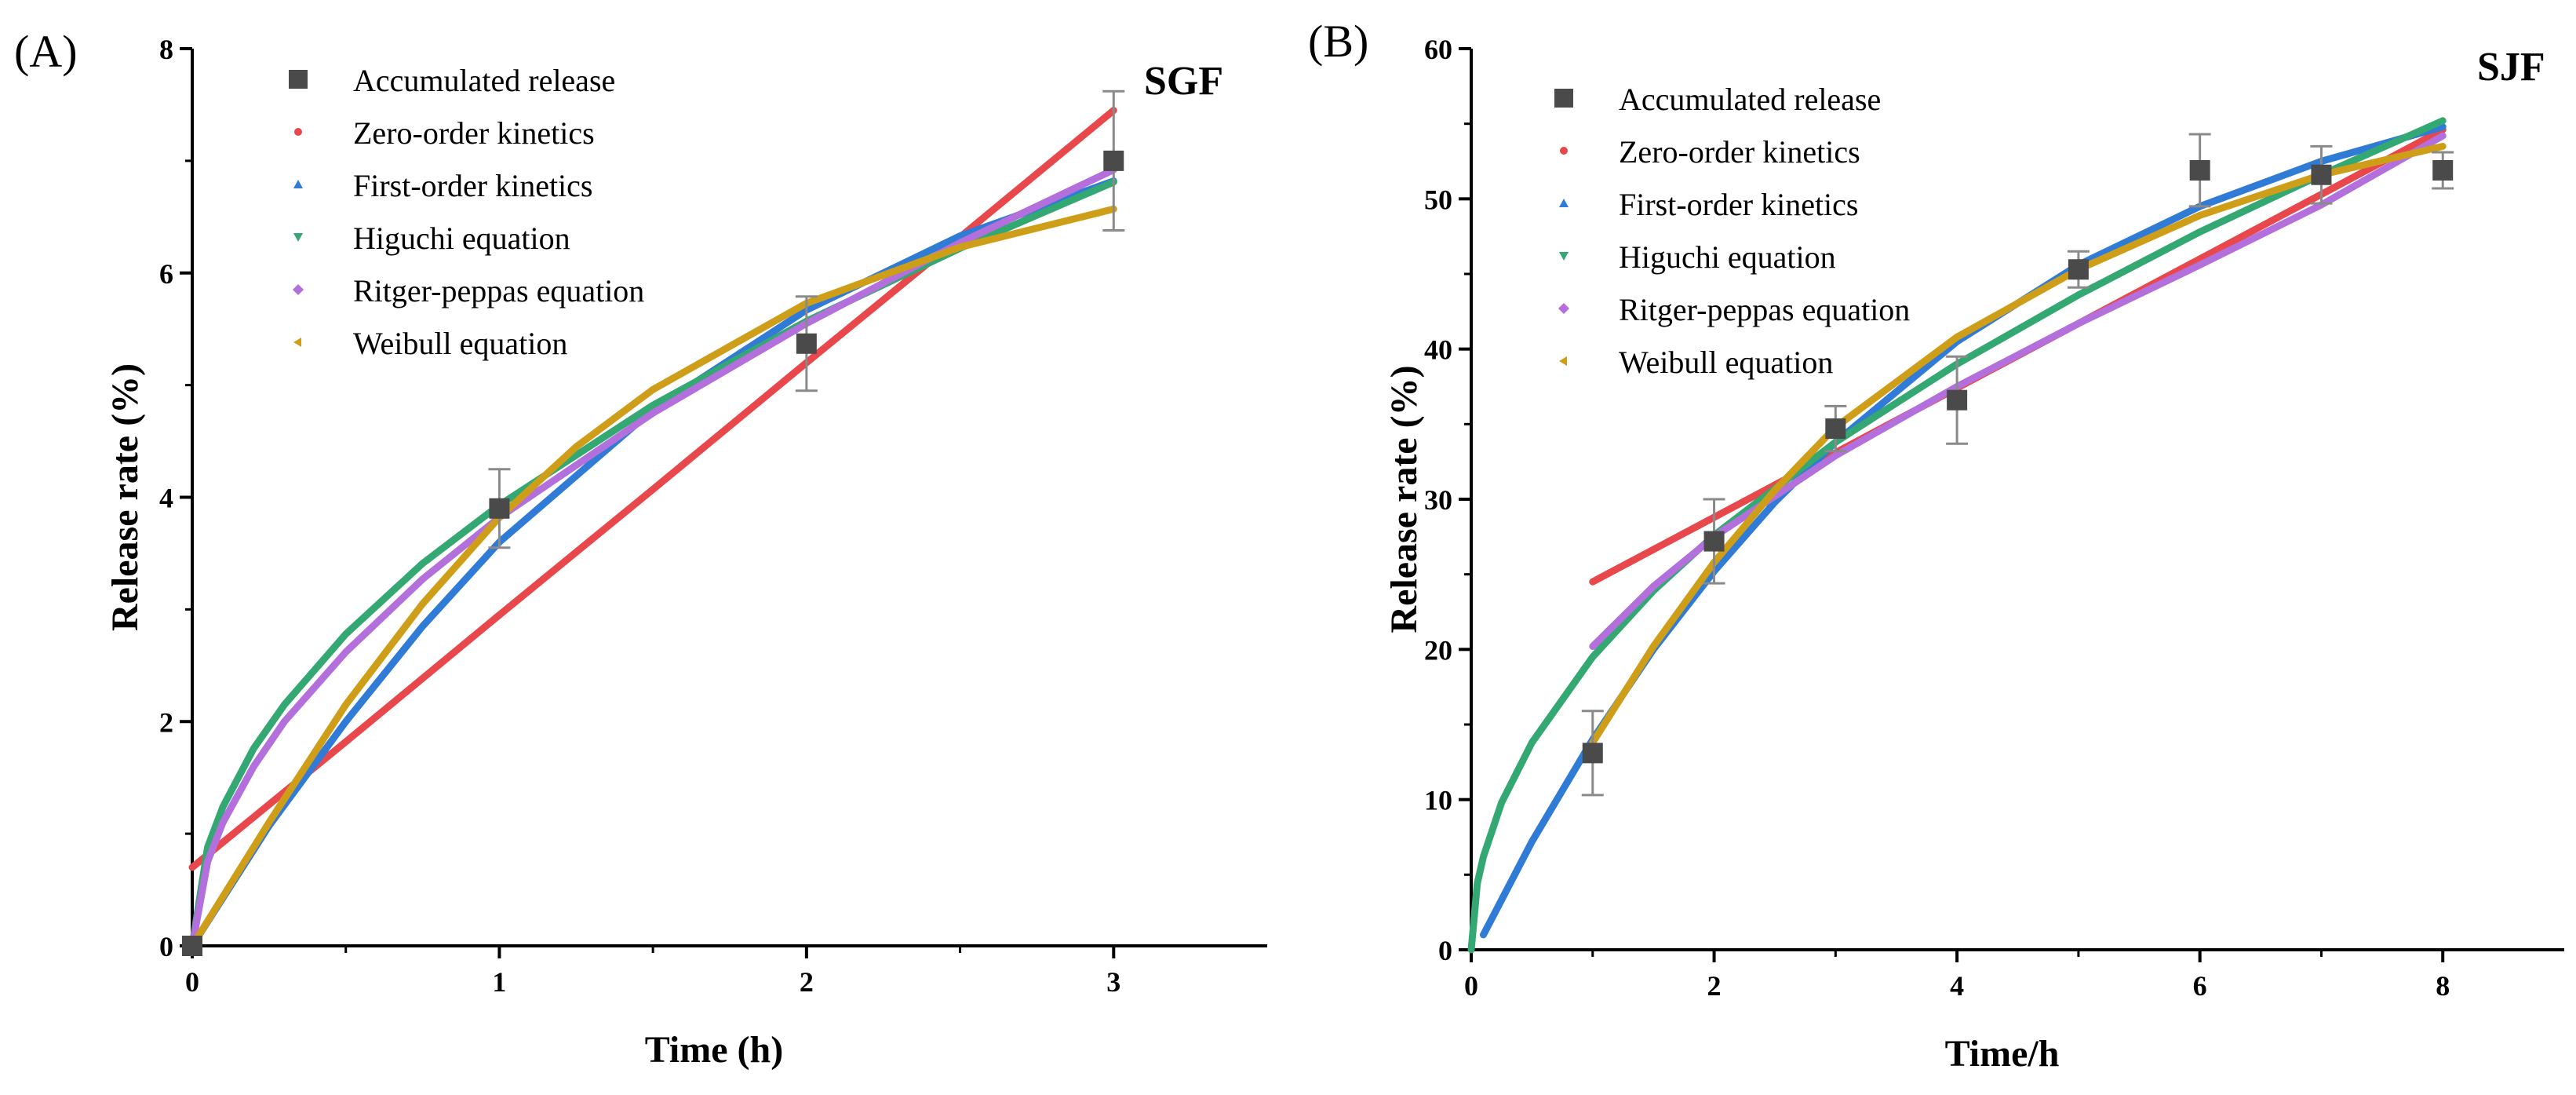  What do you see at coordinates (1957, 986) in the screenshot?
I see `x-tick-label: 4` at bounding box center [1957, 986].